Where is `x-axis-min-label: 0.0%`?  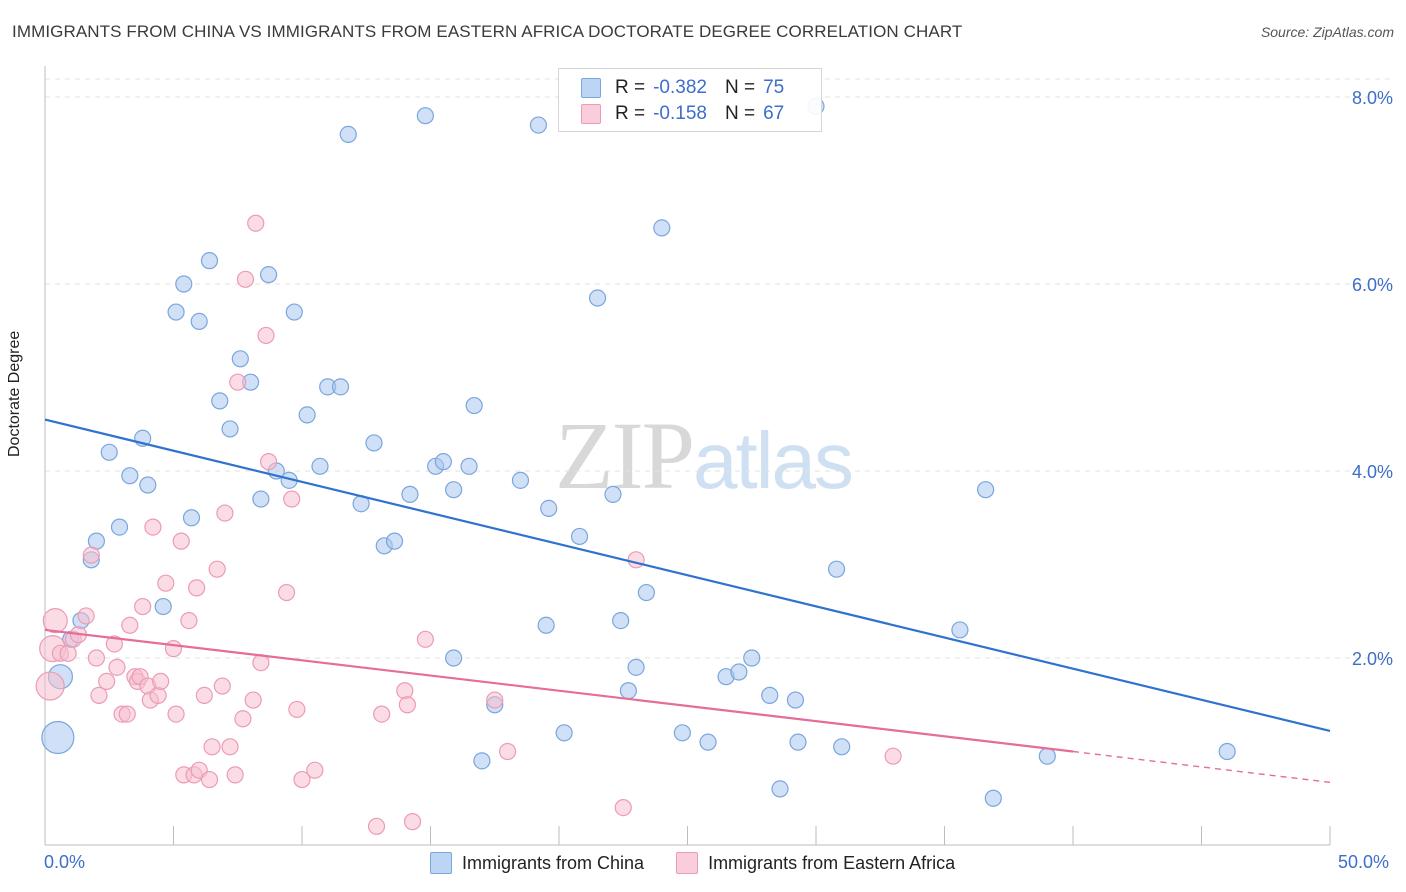 x-axis-min-label: 0.0% is located at coordinates (65, 862).